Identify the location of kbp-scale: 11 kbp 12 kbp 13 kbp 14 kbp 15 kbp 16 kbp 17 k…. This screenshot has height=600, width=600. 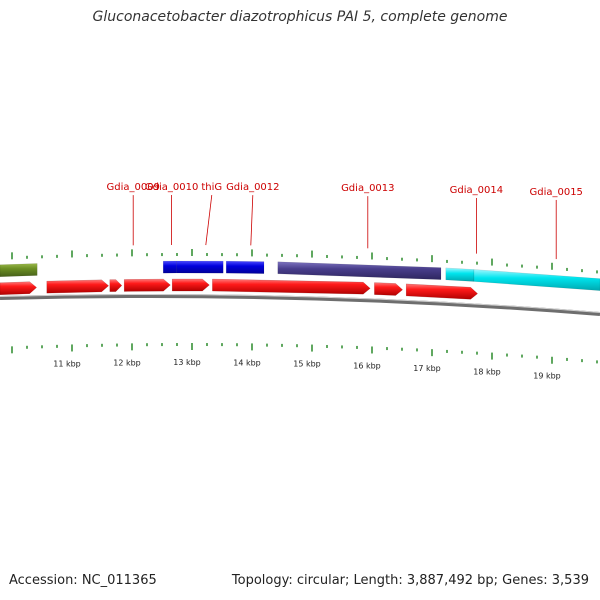
(307, 369).